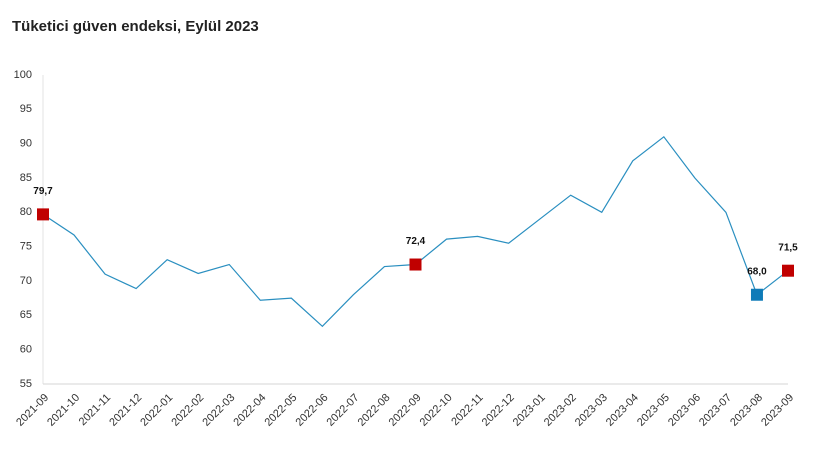 The image size is (820, 454). I want to click on x-tick-label: 2022-09, so click(405, 410).